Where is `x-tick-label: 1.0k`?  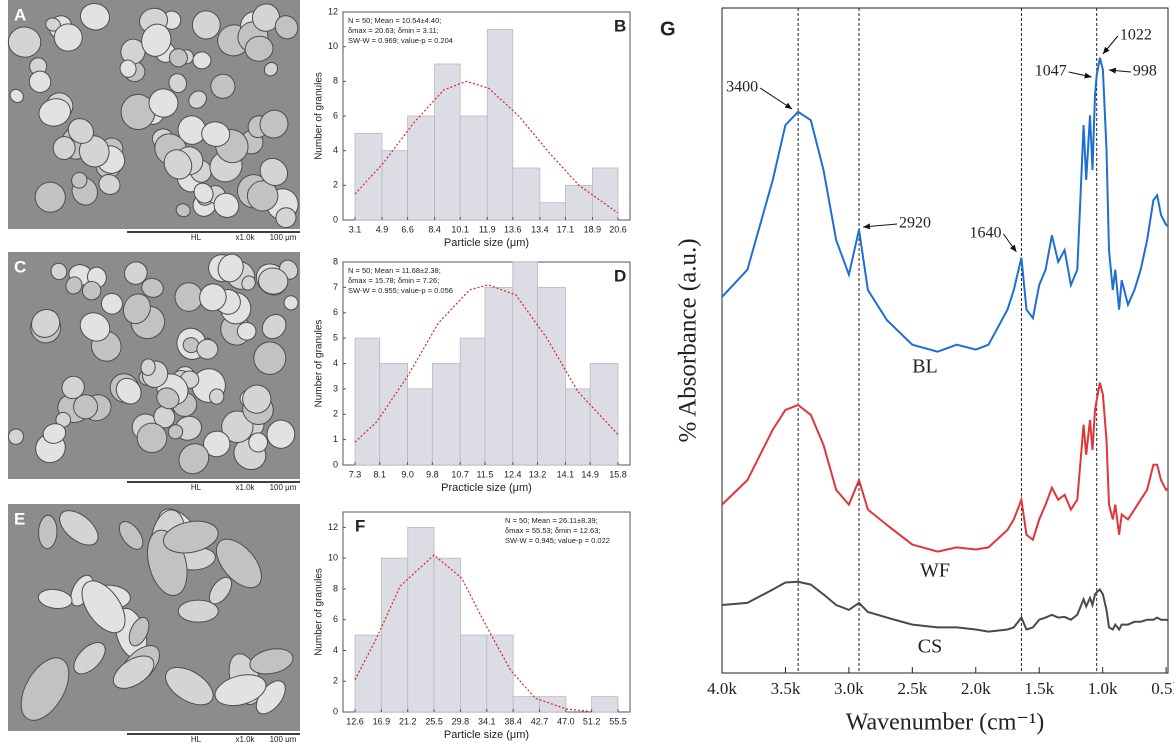 x-tick-label: 1.0k is located at coordinates (1103, 688).